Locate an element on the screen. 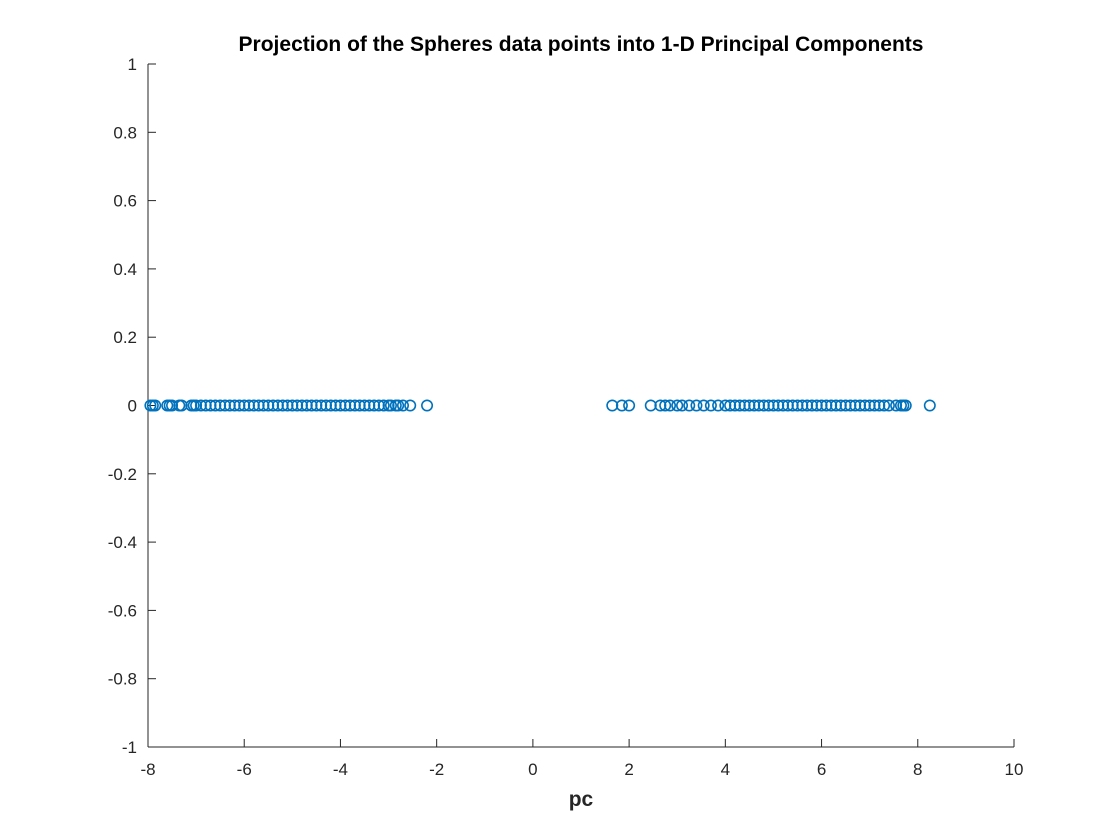  y-tick-label: -0.4 is located at coordinates (122, 542).